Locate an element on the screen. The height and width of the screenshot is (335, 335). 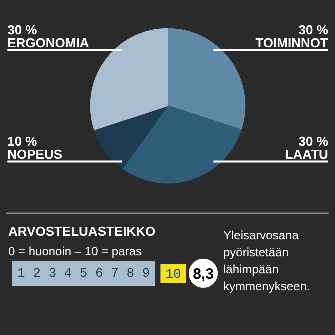
category-label: 10 is located at coordinates (174, 274).